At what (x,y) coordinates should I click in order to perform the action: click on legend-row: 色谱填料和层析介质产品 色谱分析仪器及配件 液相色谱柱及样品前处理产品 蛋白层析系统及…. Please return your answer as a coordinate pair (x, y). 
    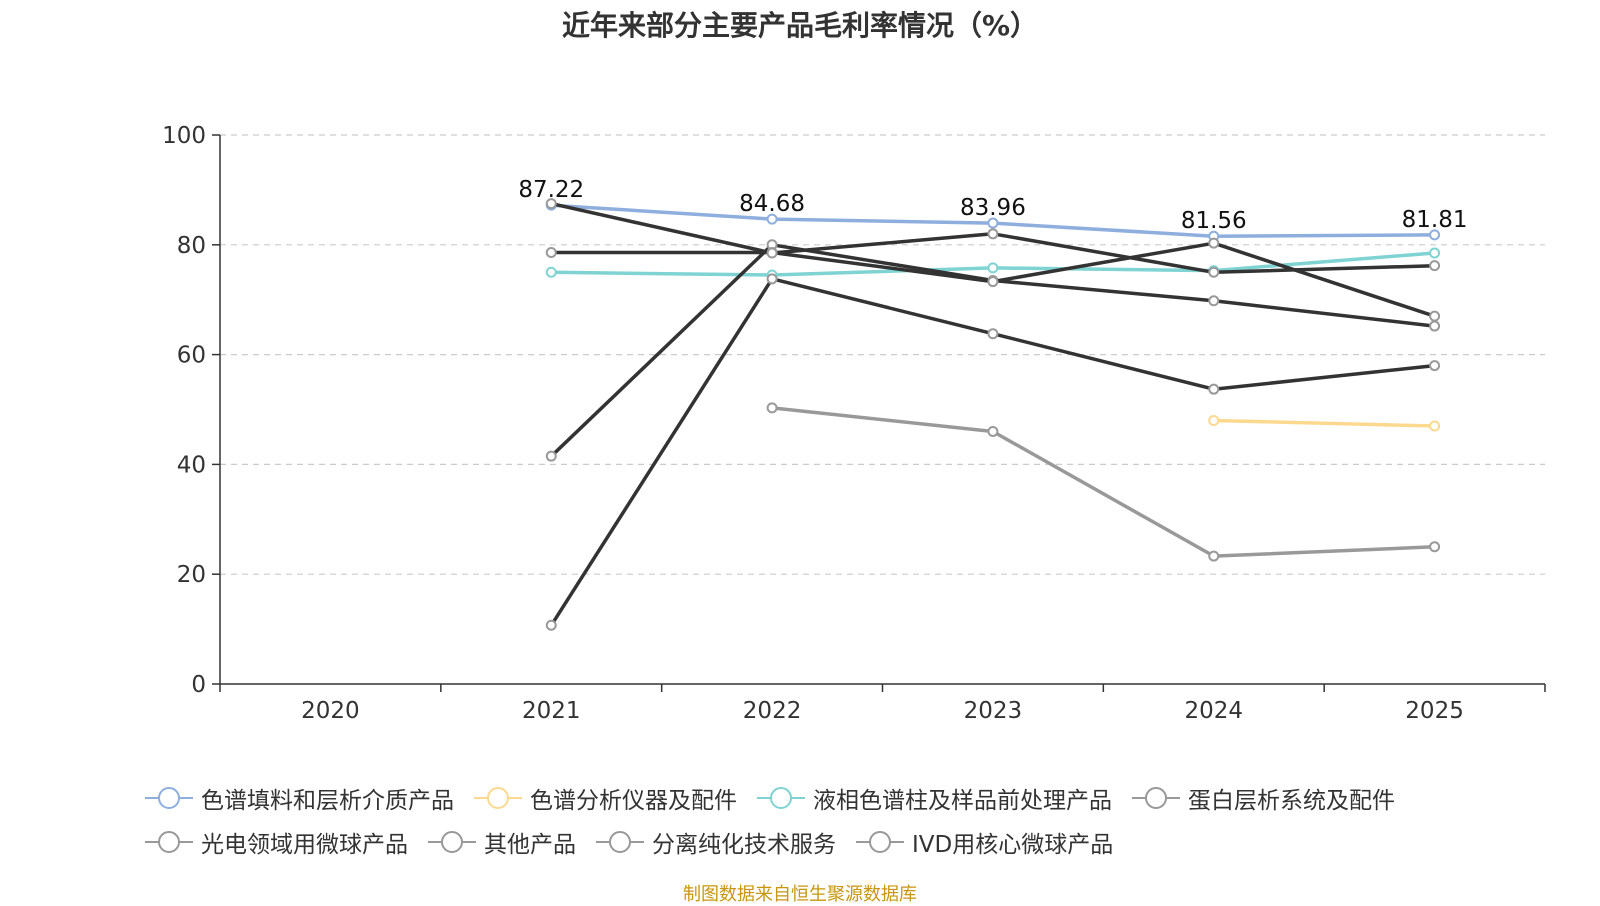
    Looking at the image, I should click on (810, 798).